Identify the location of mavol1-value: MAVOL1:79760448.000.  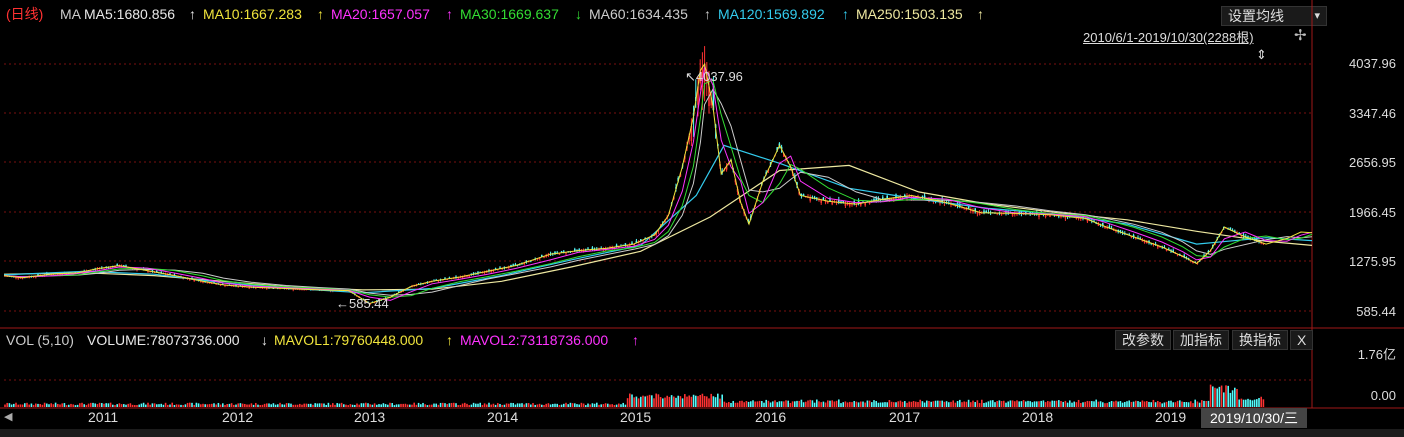
(349, 340).